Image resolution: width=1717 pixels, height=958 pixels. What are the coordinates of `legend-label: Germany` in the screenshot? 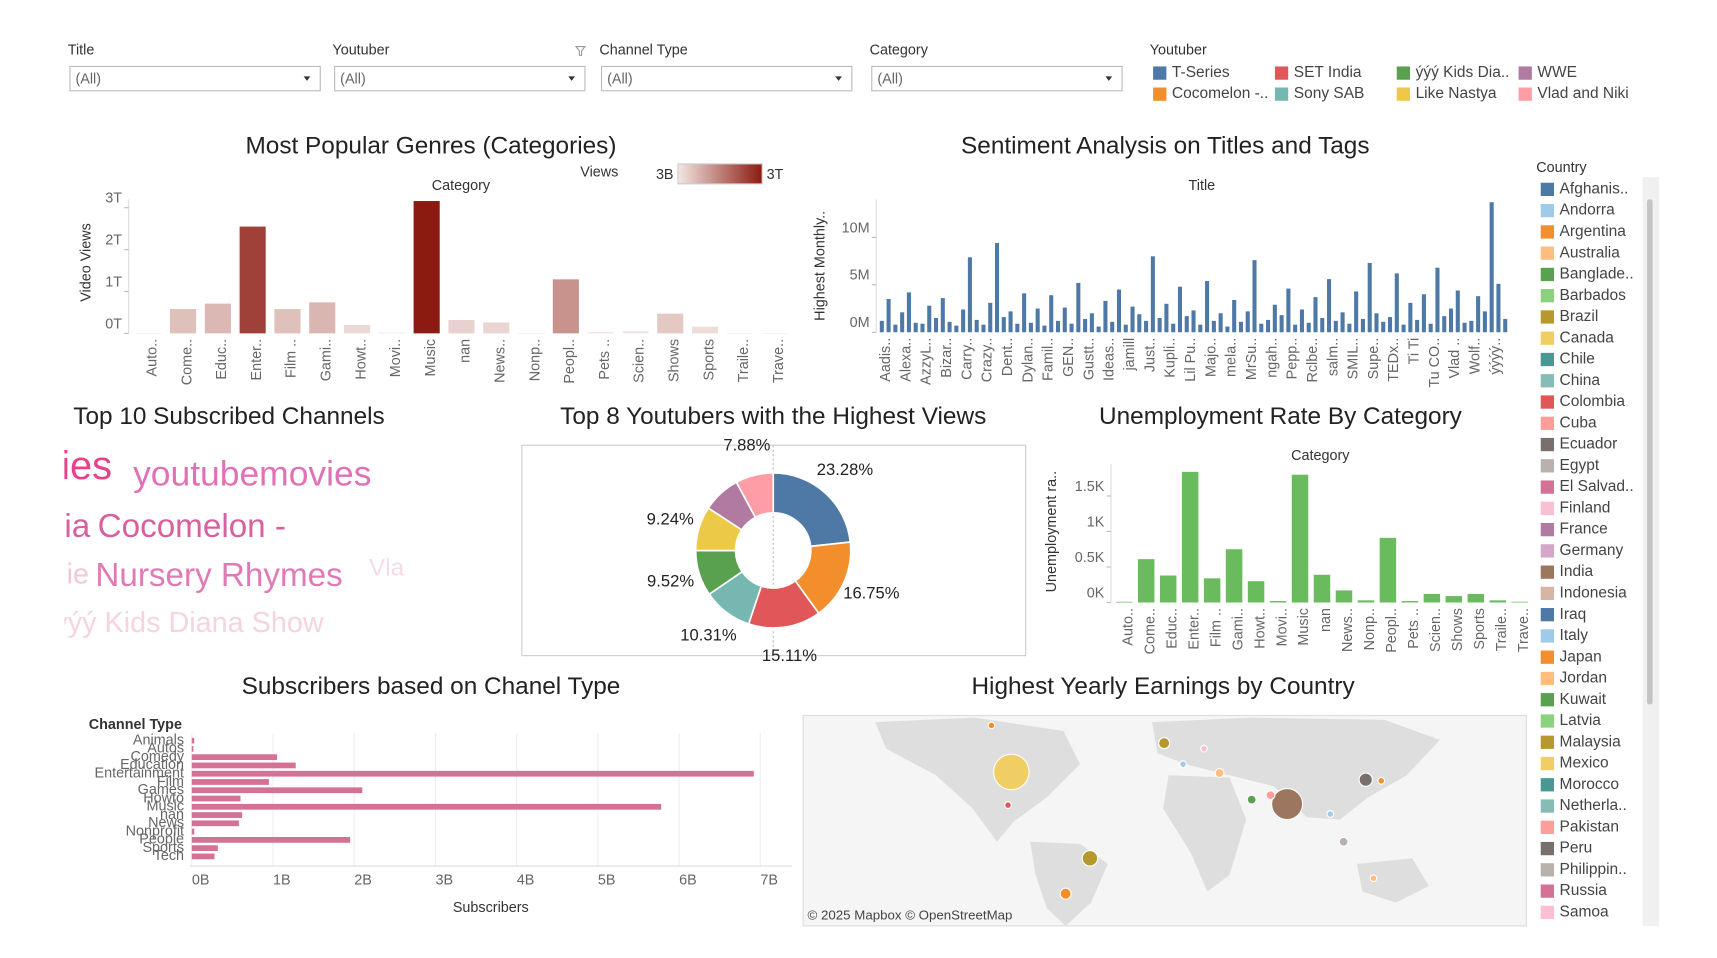 It's located at (1592, 550).